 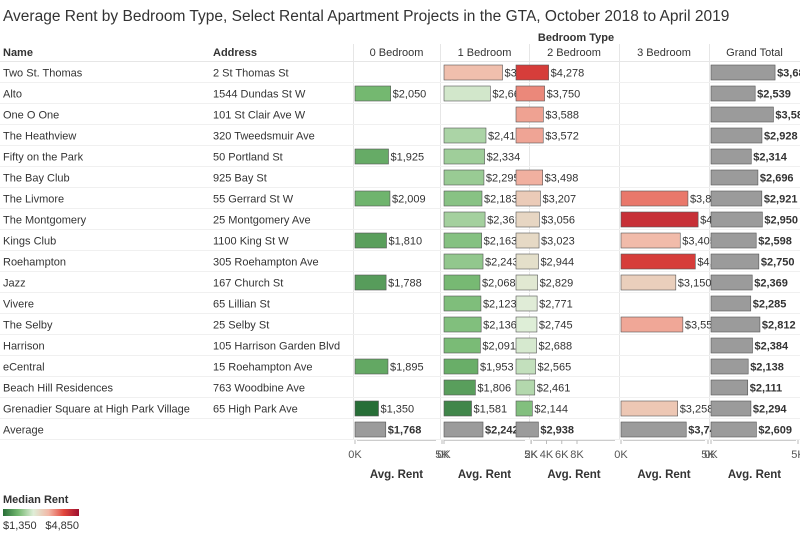 I want to click on data-label: $2,369, so click(x=771, y=284).